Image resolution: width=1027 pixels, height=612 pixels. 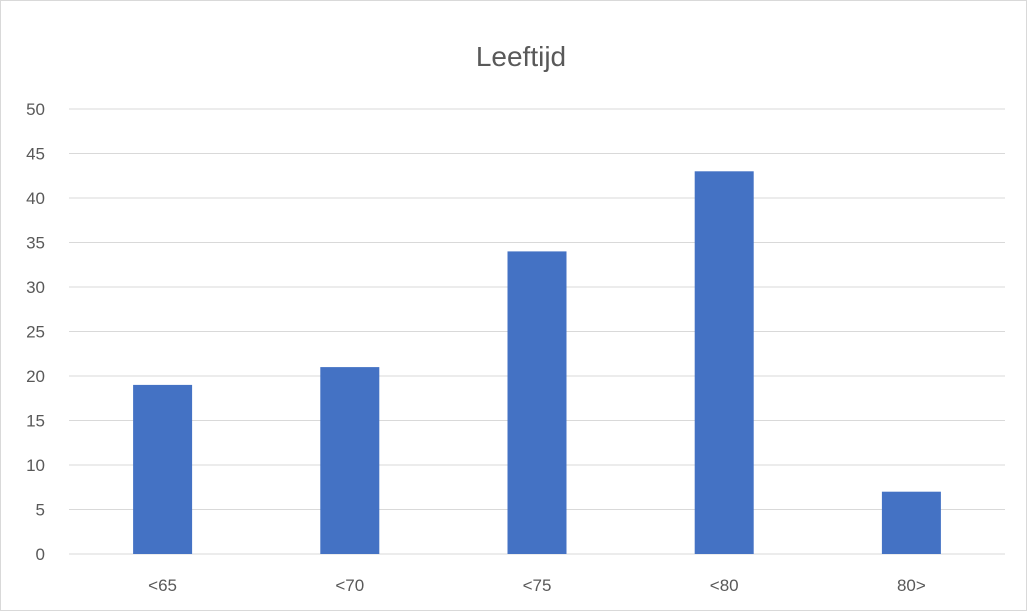 I want to click on y-tick-label: 35, so click(x=35, y=243).